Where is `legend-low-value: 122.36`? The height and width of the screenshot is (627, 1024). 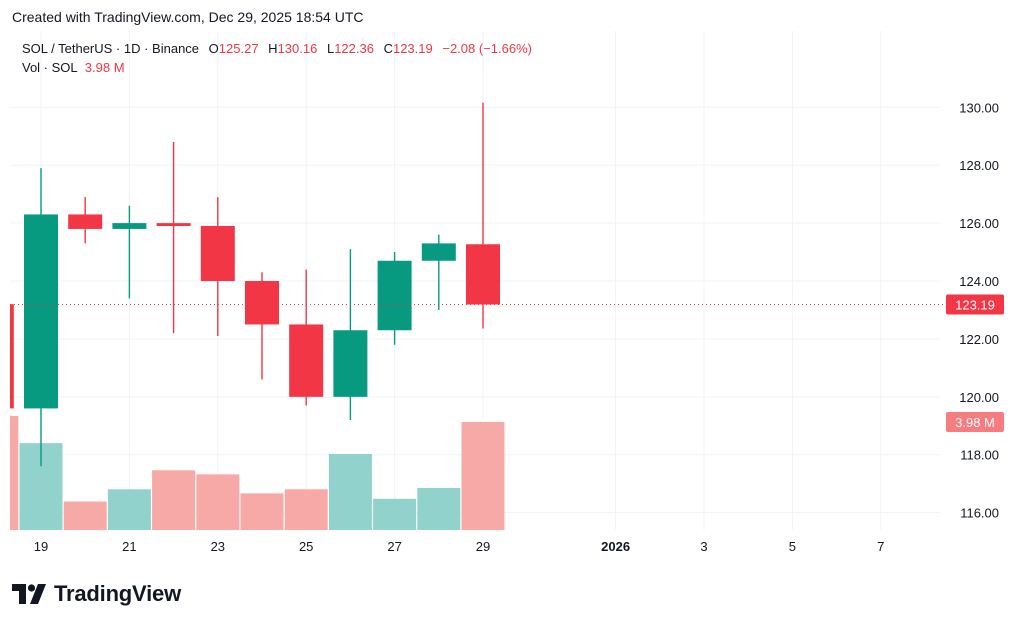 legend-low-value: 122.36 is located at coordinates (354, 48).